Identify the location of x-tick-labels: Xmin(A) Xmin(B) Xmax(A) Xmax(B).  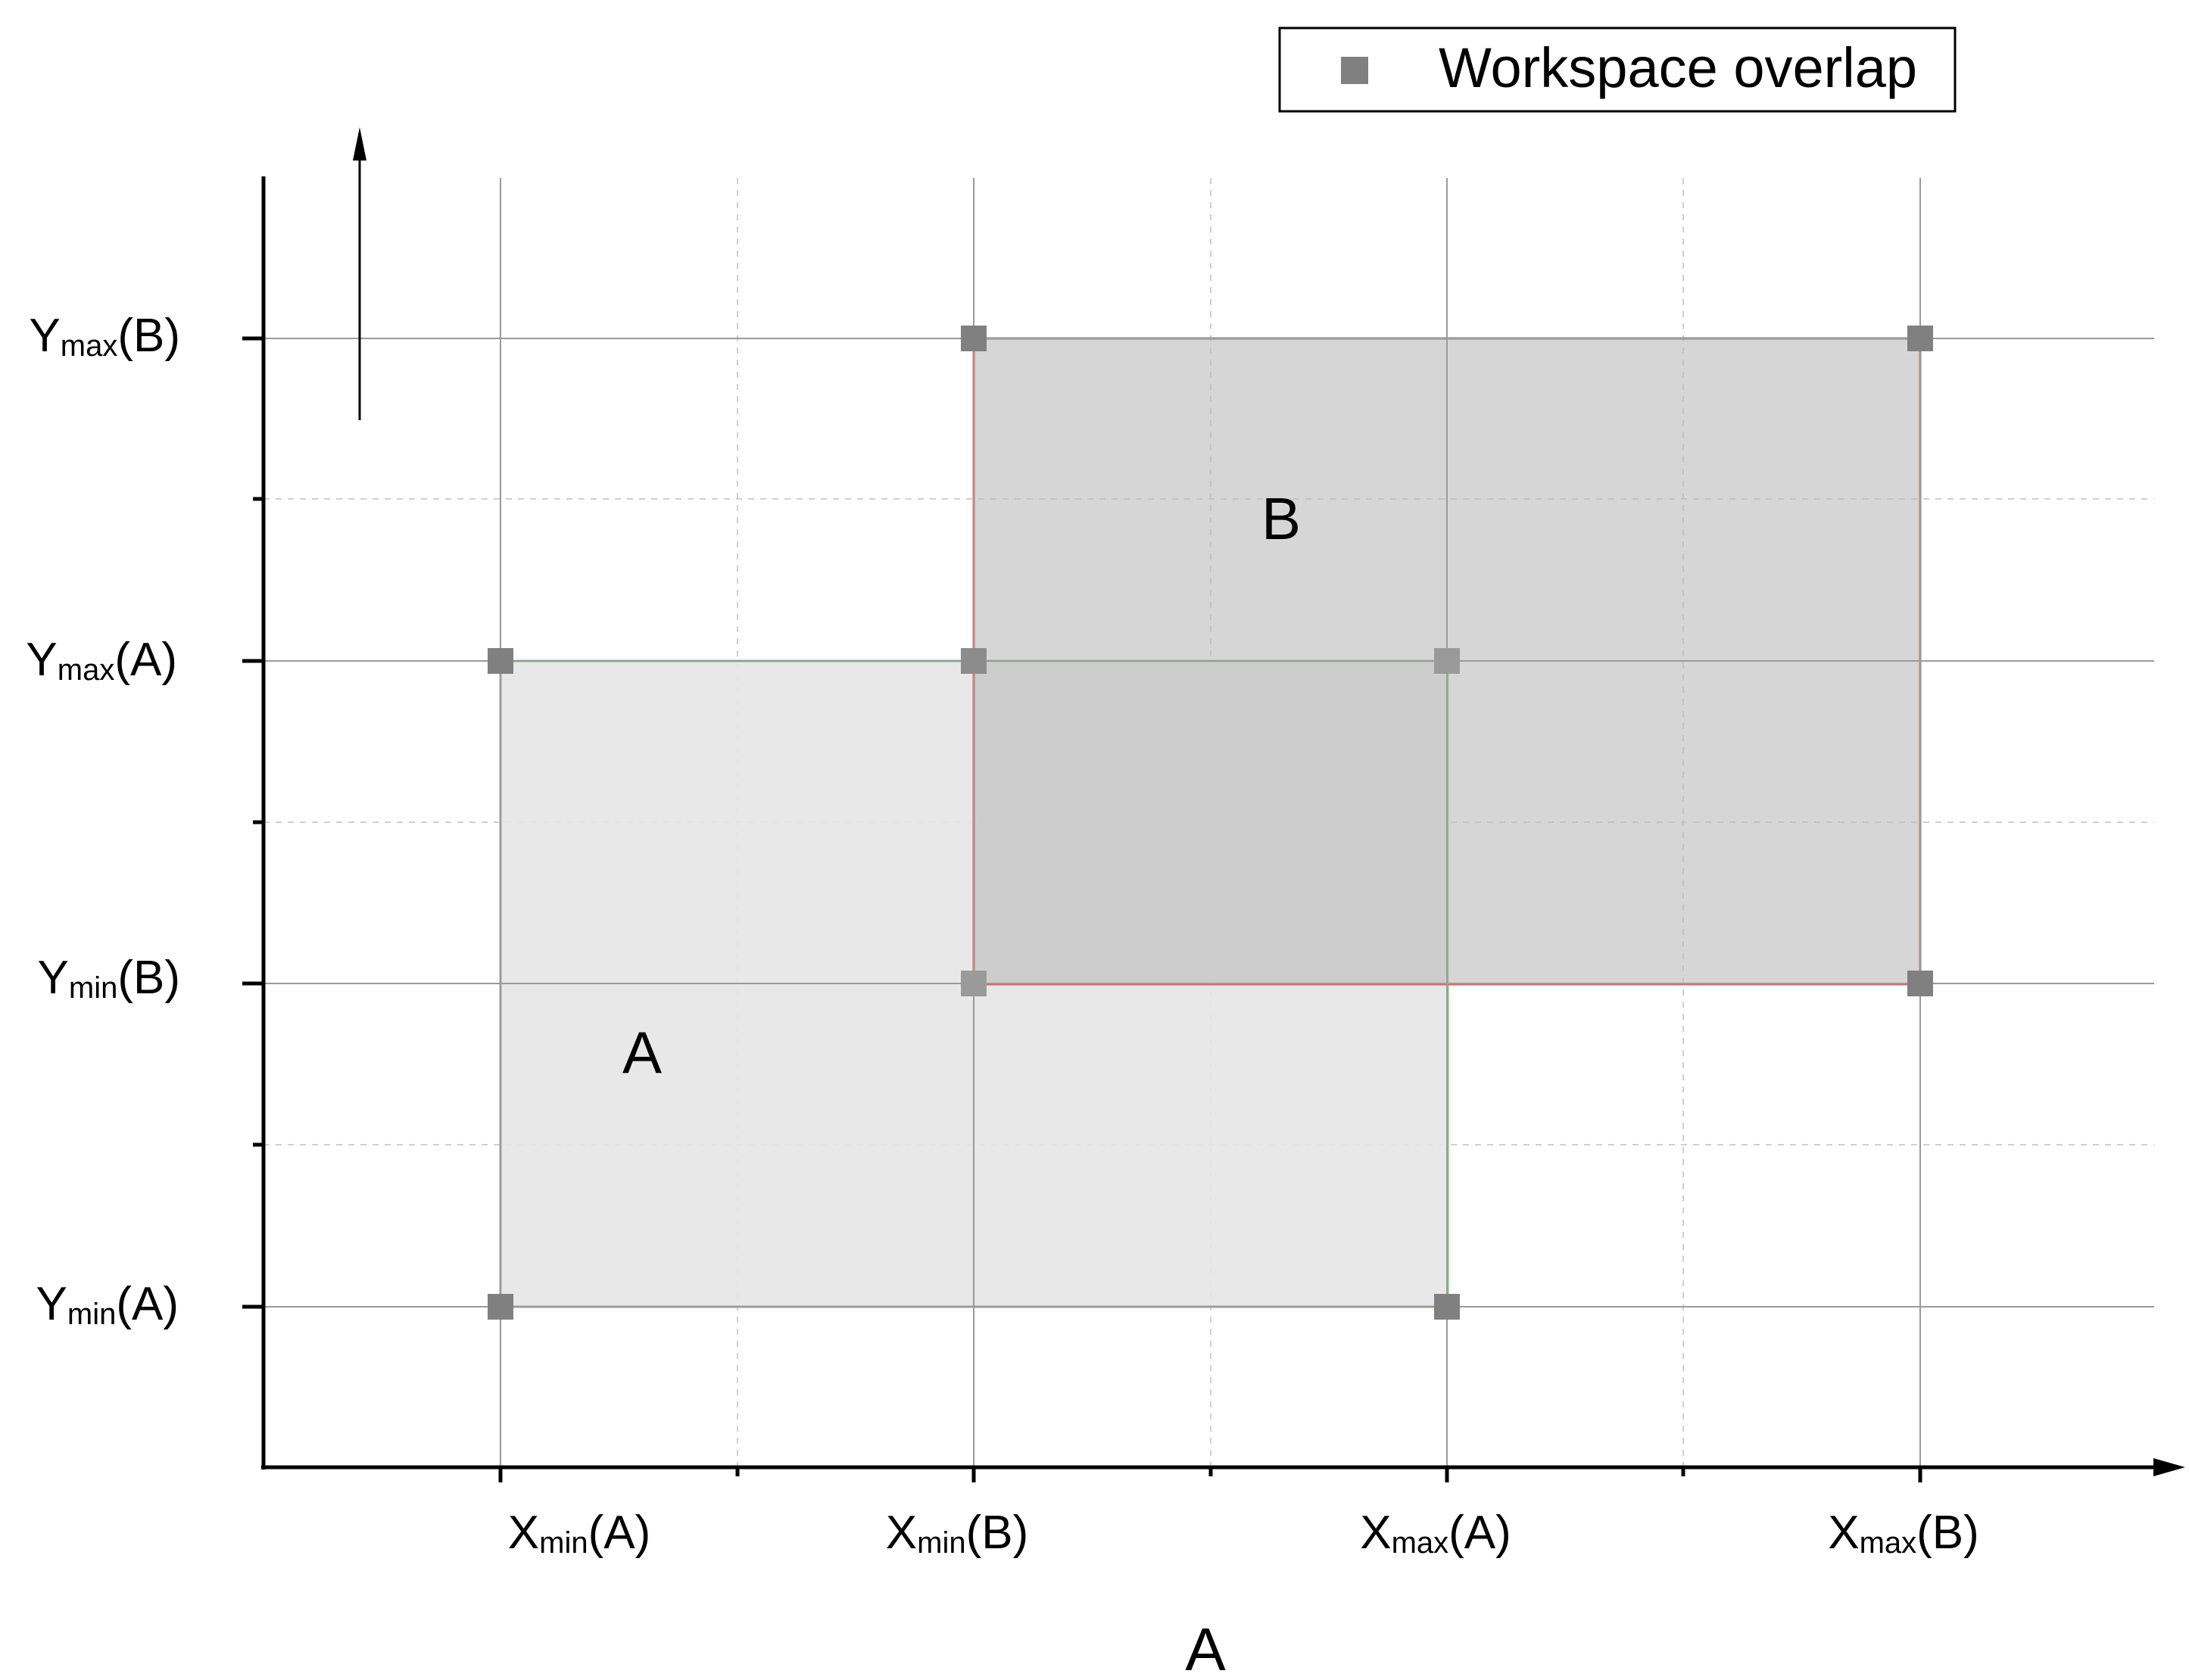
(1243, 1533).